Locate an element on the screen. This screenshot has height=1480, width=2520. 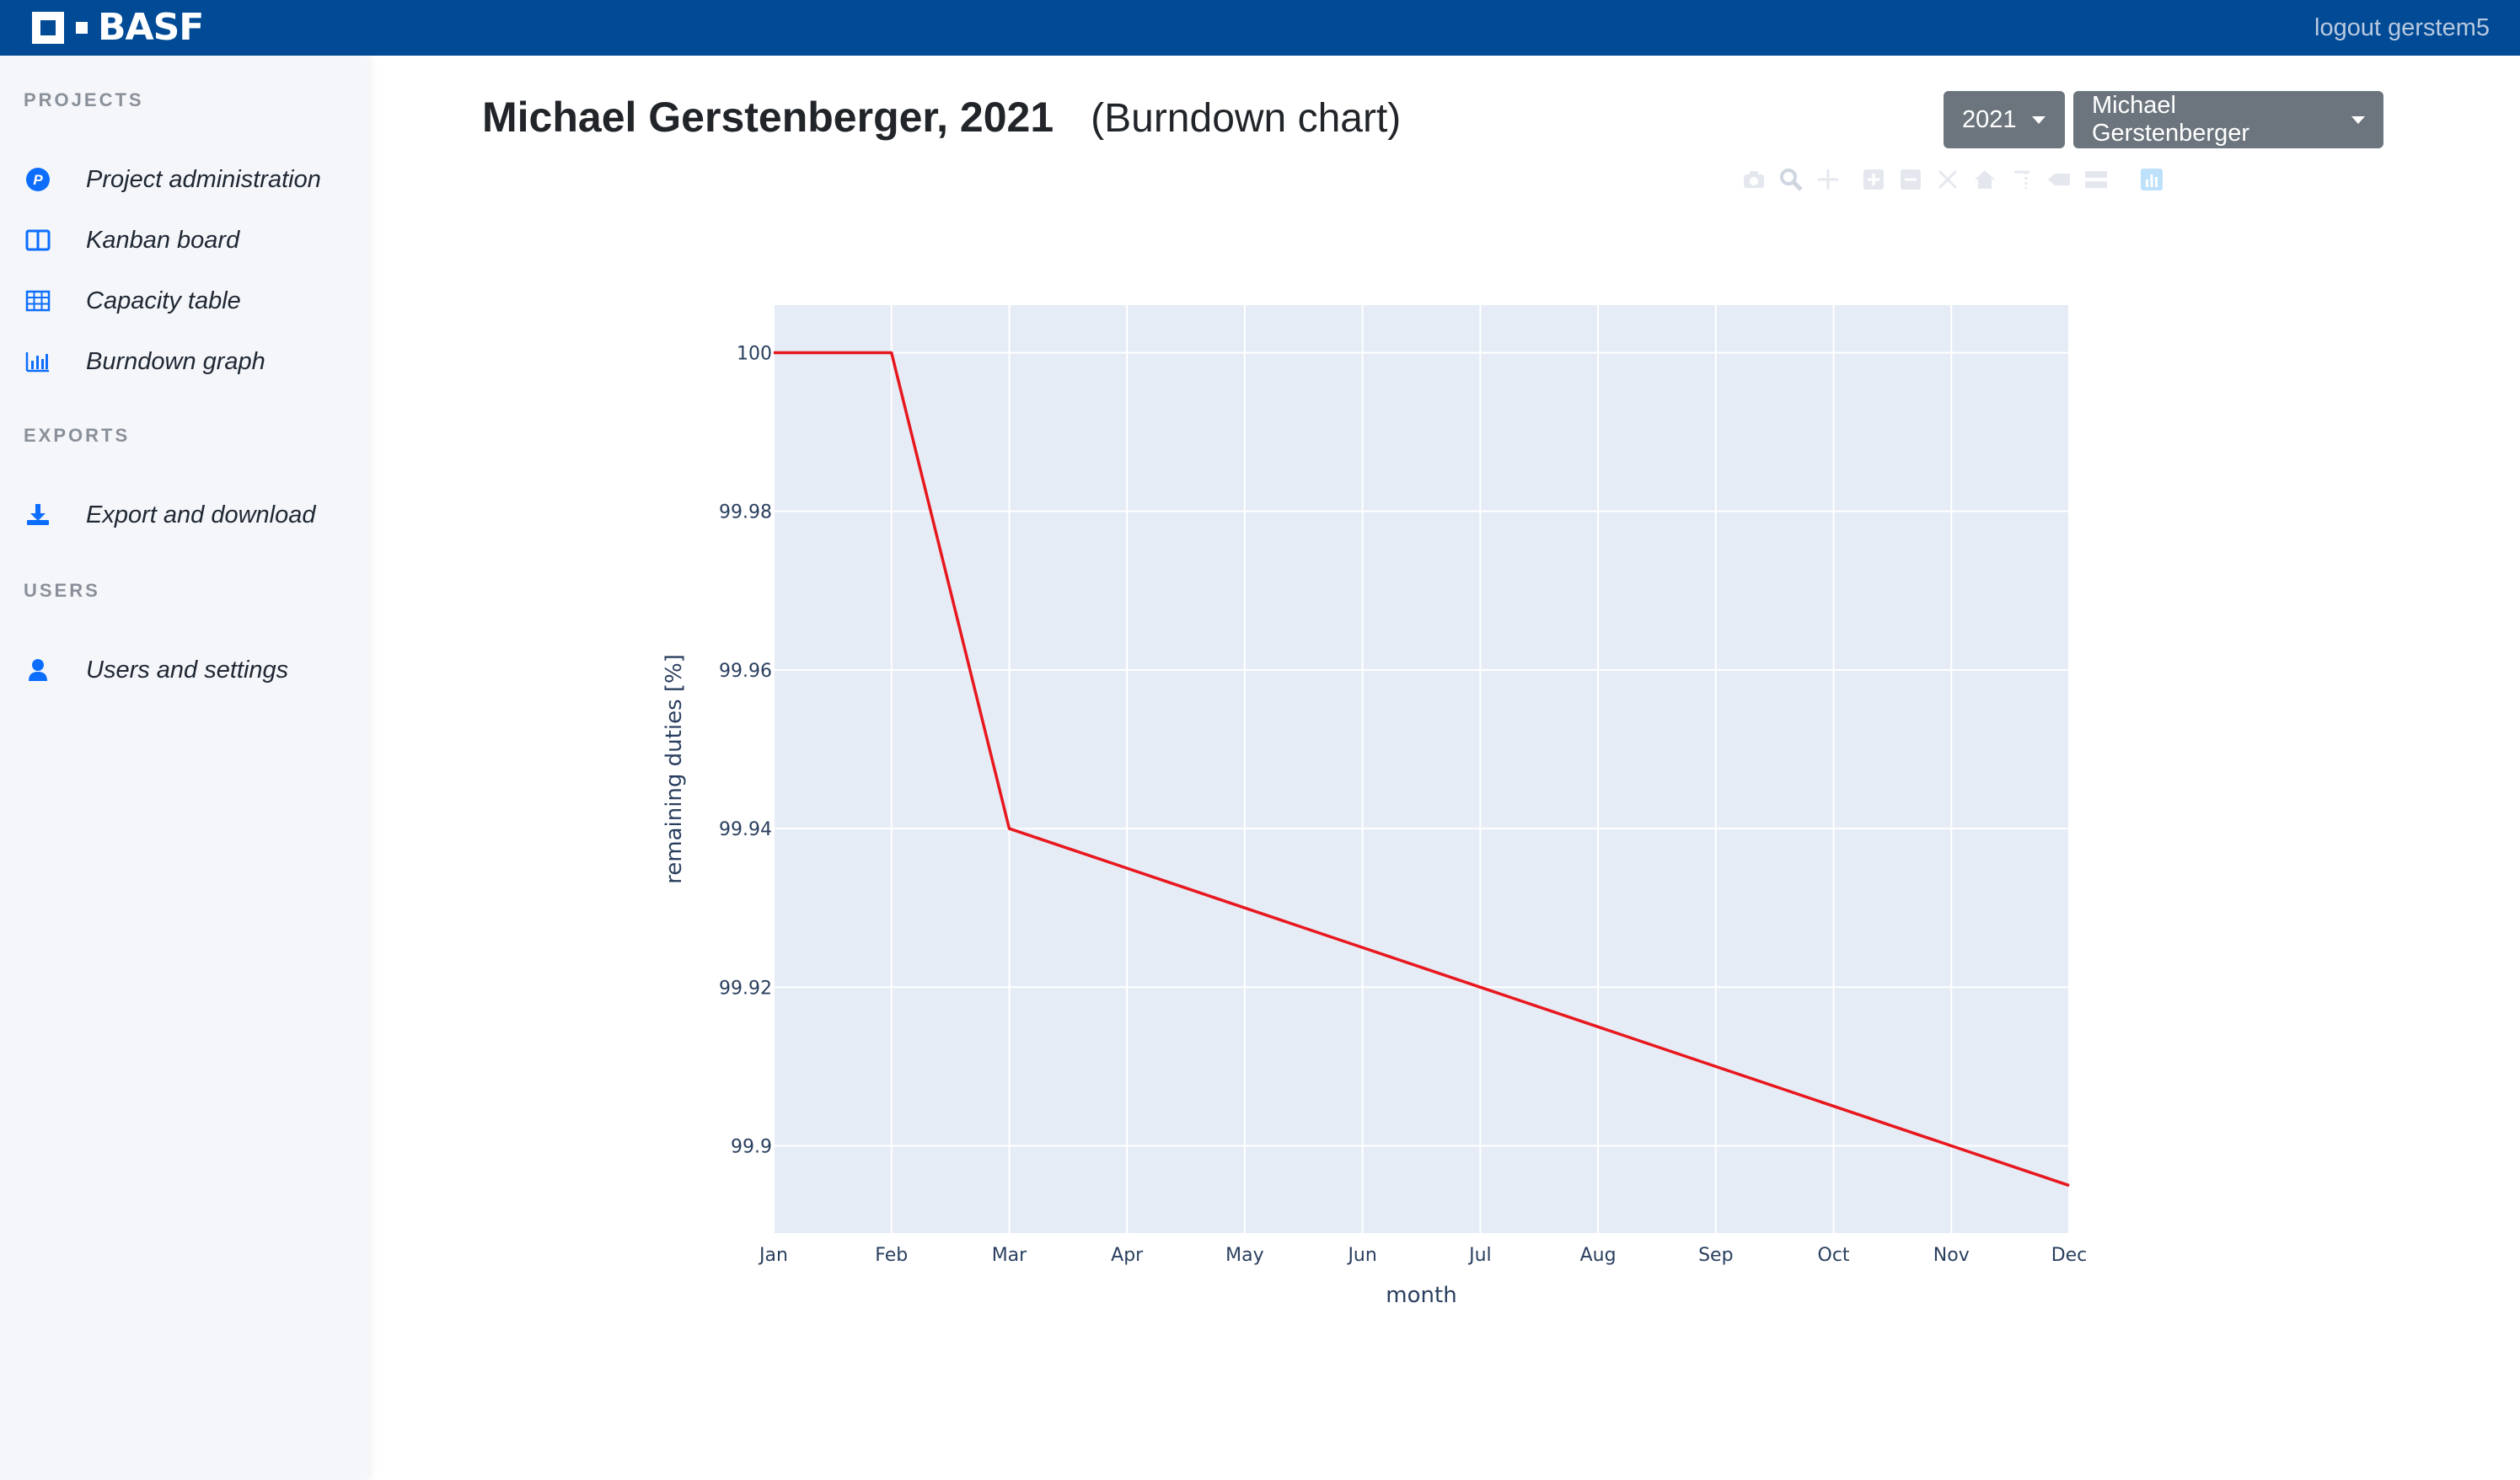
x-tick-label: Apr is located at coordinates (1127, 1256).